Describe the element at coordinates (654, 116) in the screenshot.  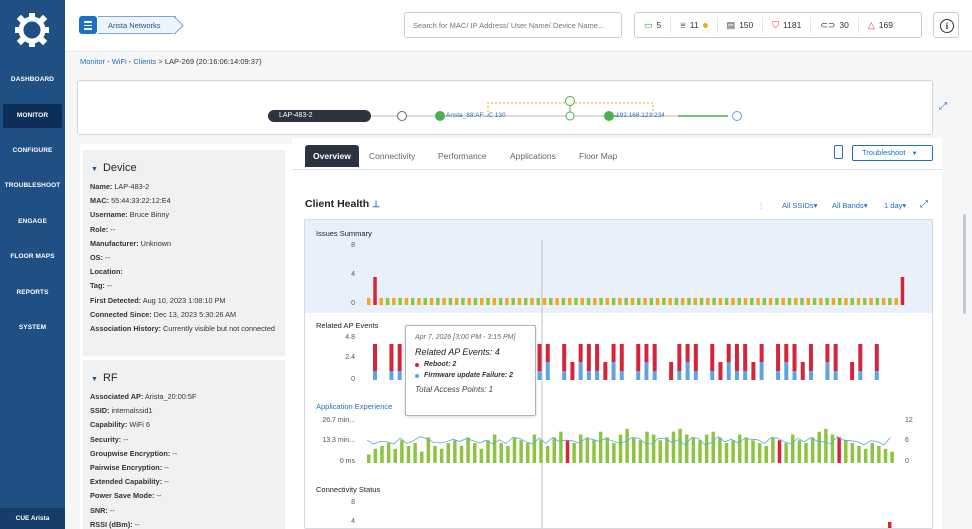
I see `topology-ip-node: 192.168.123.234` at that location.